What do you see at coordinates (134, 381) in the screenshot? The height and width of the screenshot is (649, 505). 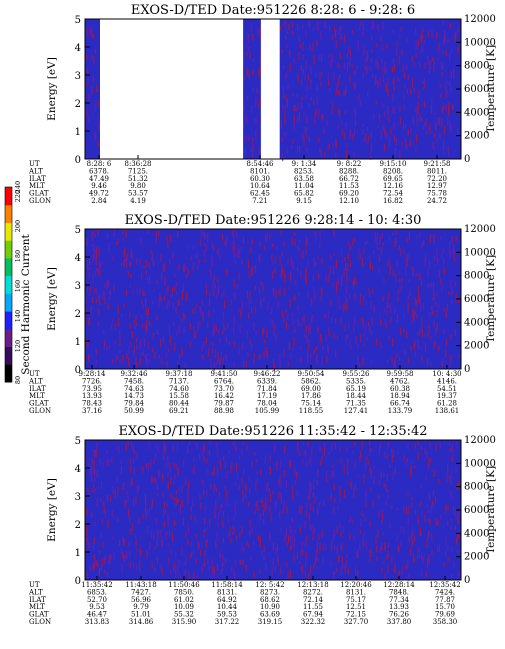 I see `ephemeris-value: 7458.` at bounding box center [134, 381].